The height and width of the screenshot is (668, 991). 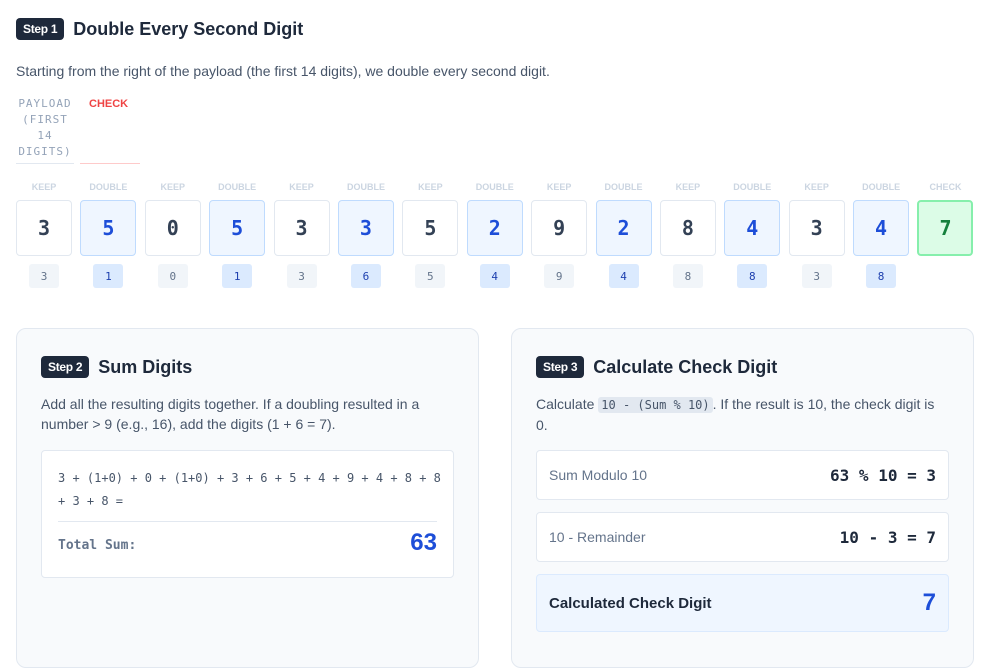 What do you see at coordinates (945, 187) in the screenshot?
I see `digit-op-label: CHECK` at bounding box center [945, 187].